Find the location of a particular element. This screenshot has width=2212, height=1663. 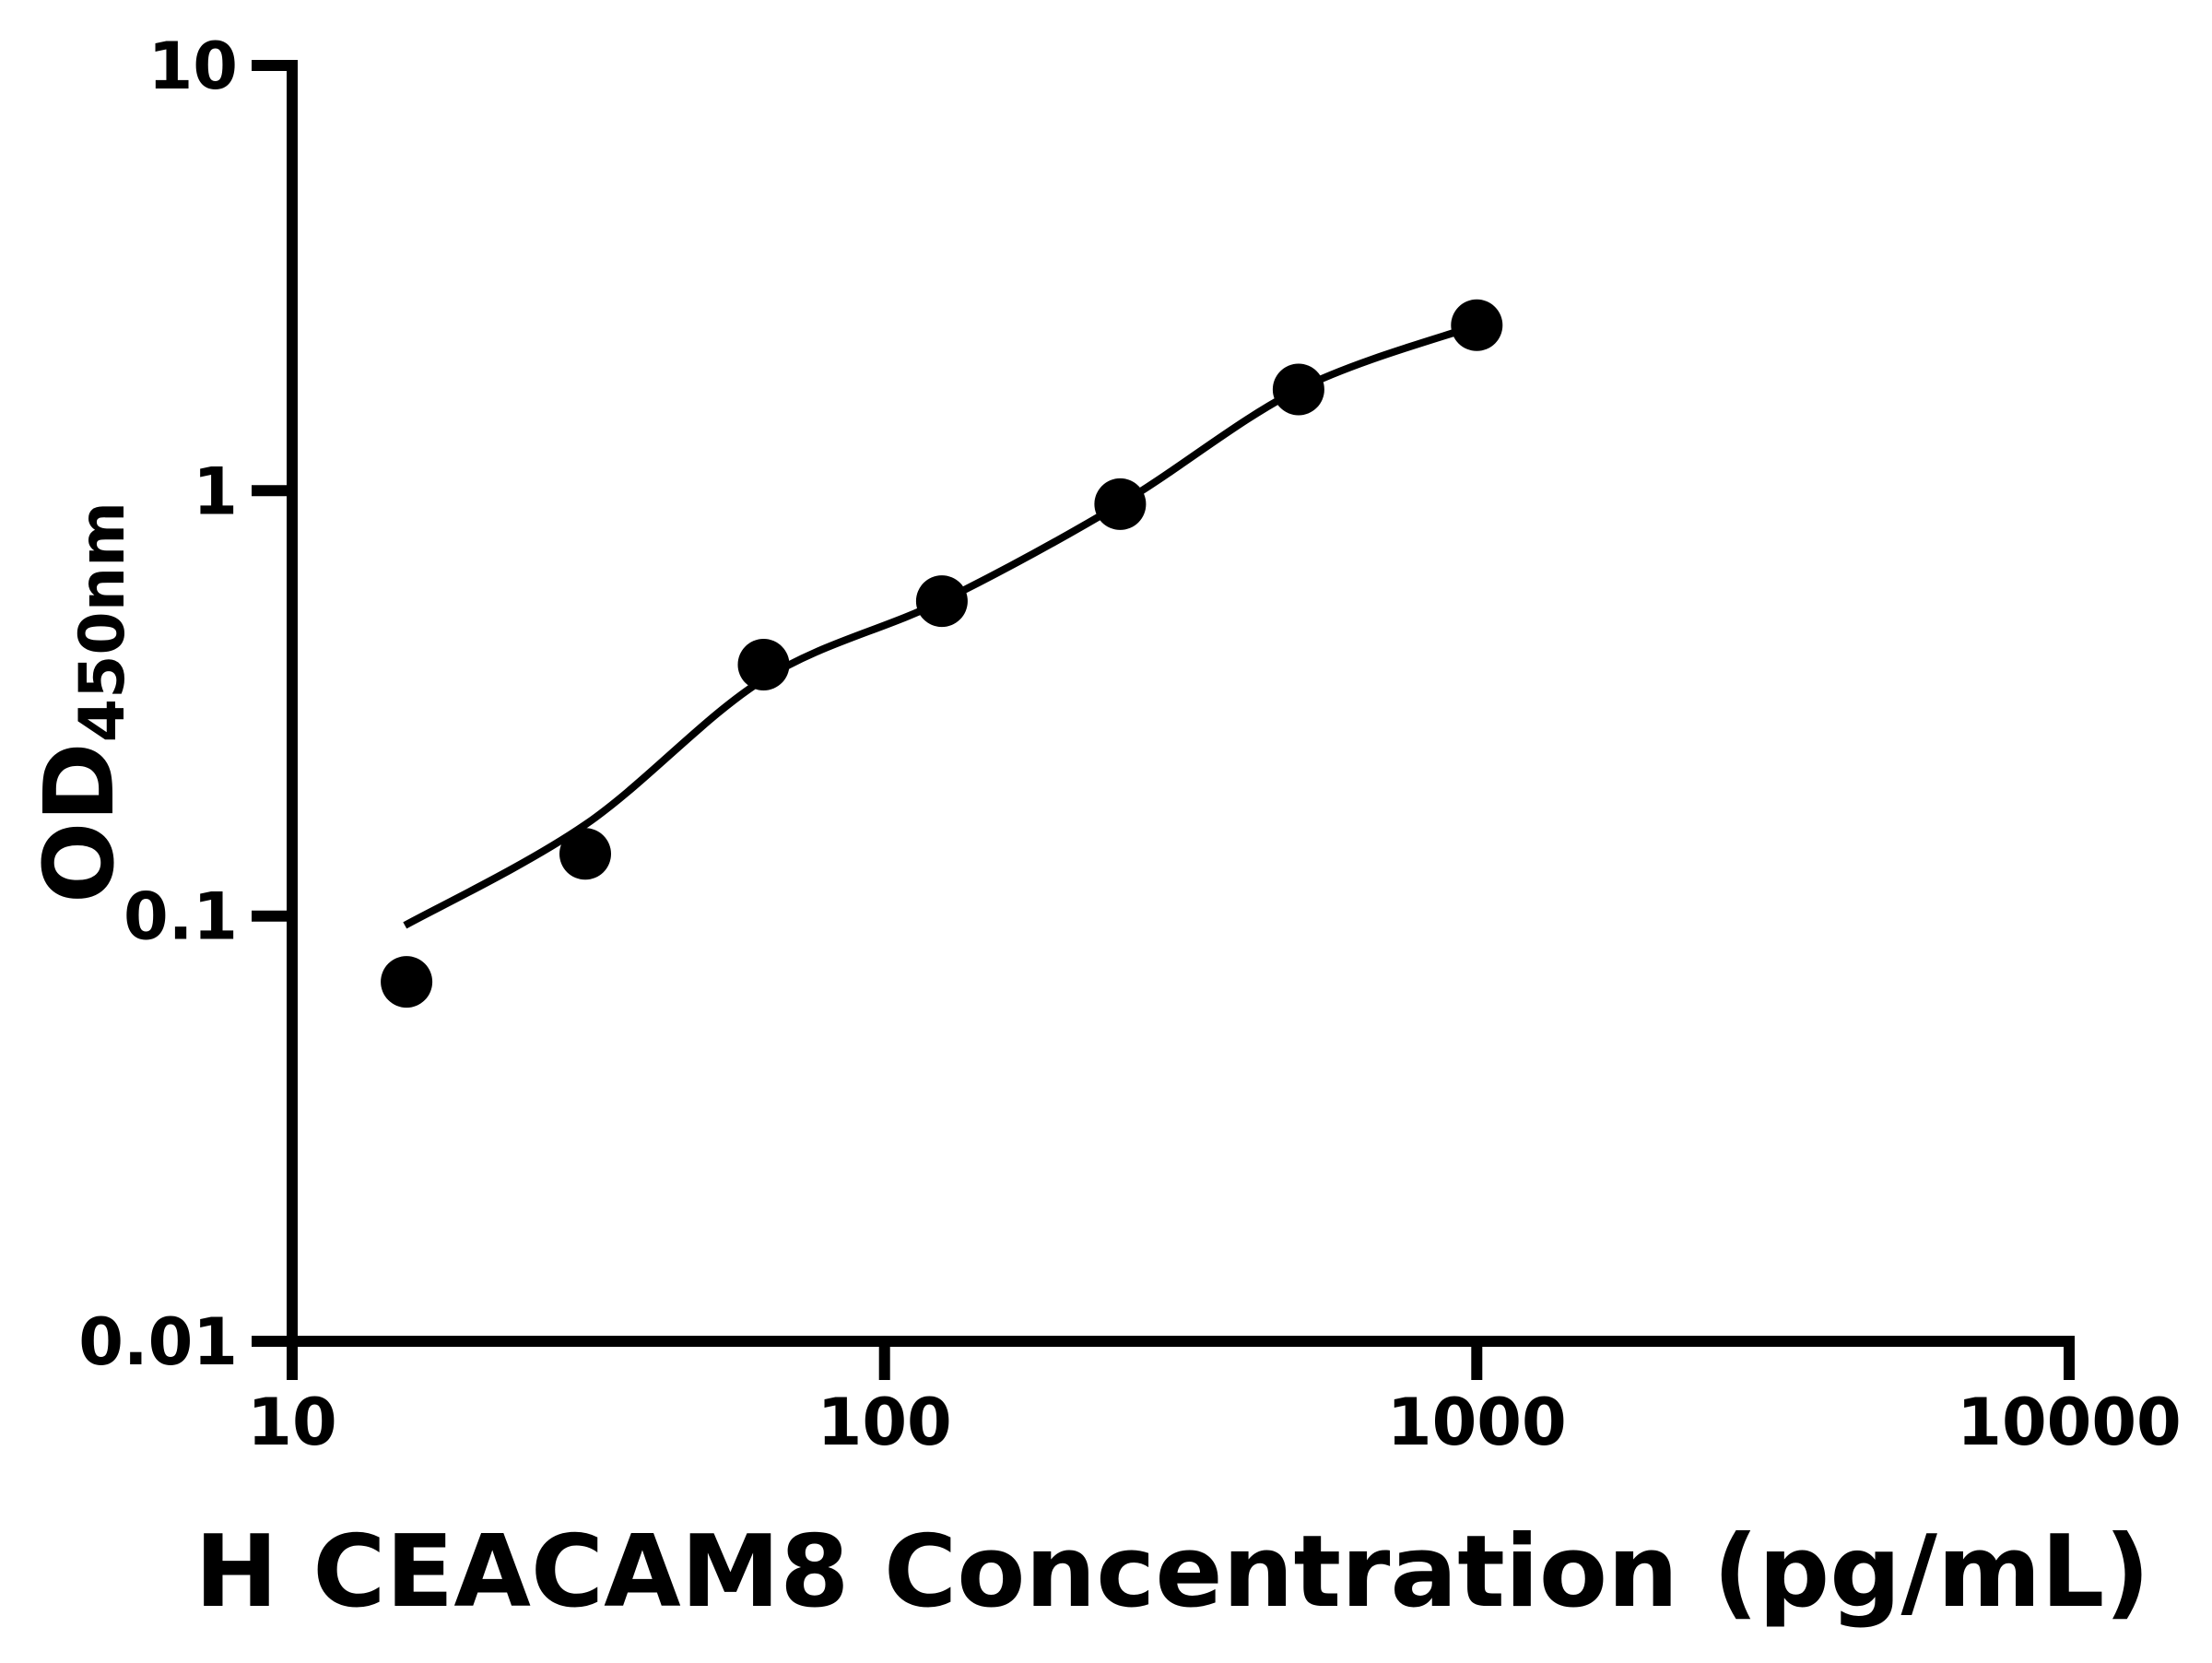

y-tick-label: 10 is located at coordinates (193, 66).